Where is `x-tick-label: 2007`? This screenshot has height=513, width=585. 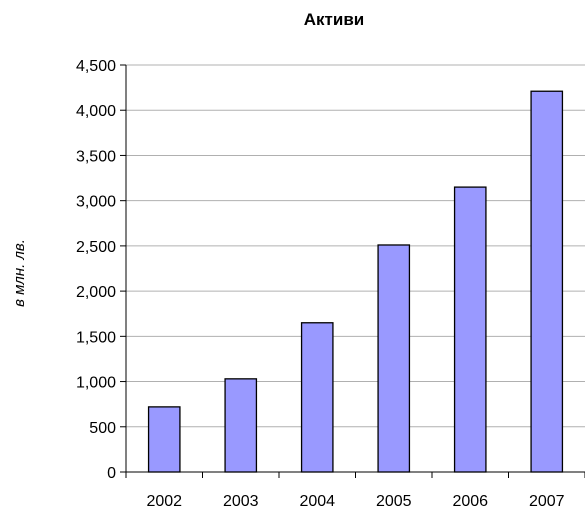 x-tick-label: 2007 is located at coordinates (547, 501).